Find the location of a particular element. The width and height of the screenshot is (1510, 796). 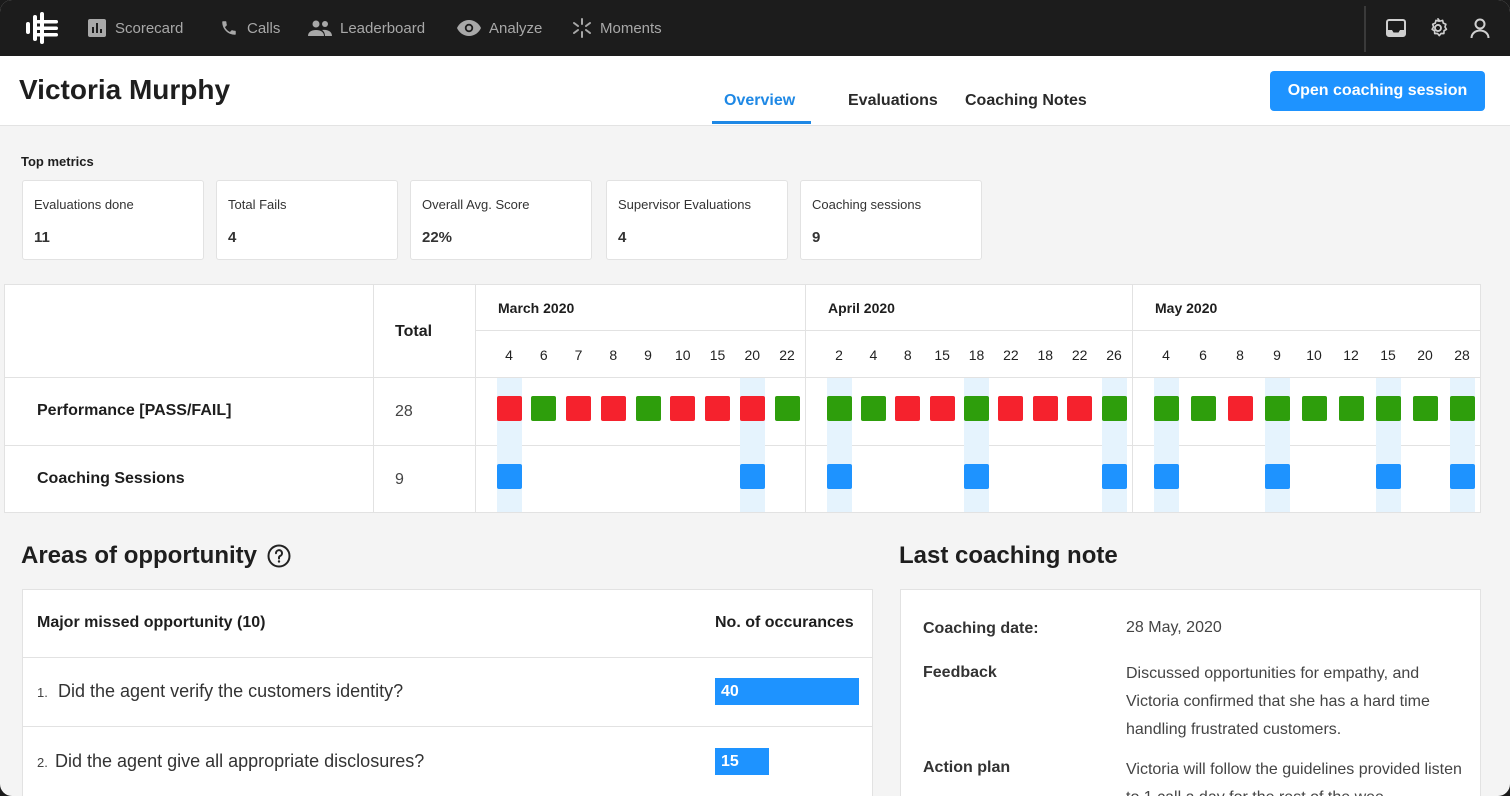

gear-icon is located at coordinates (1438, 28).